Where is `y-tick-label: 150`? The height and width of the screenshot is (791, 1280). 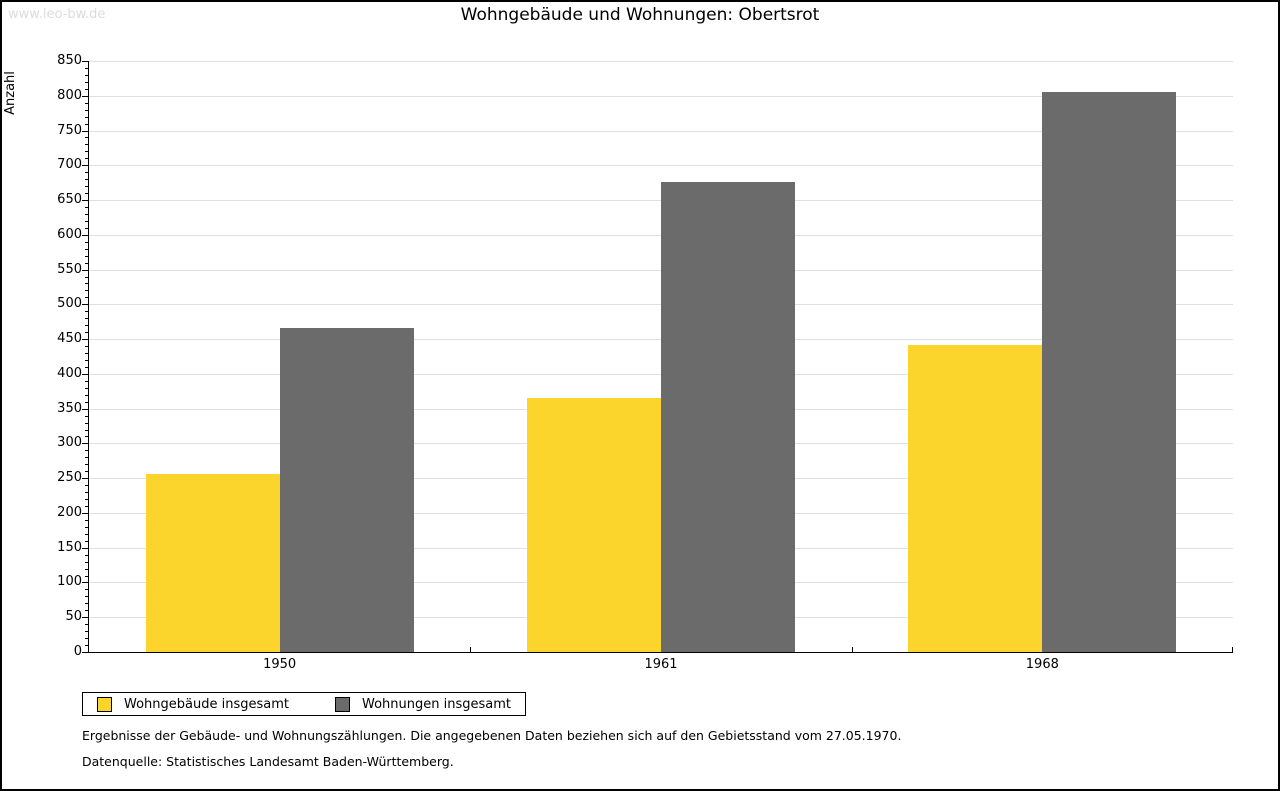
y-tick-label: 150 is located at coordinates (69, 547).